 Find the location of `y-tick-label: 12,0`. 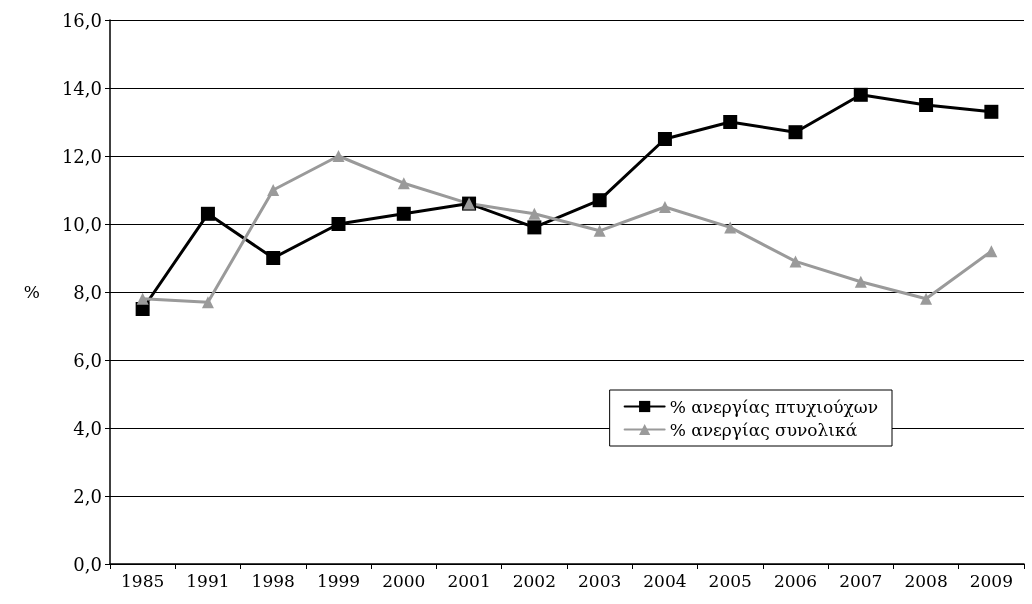

y-tick-label: 12,0 is located at coordinates (81, 156).